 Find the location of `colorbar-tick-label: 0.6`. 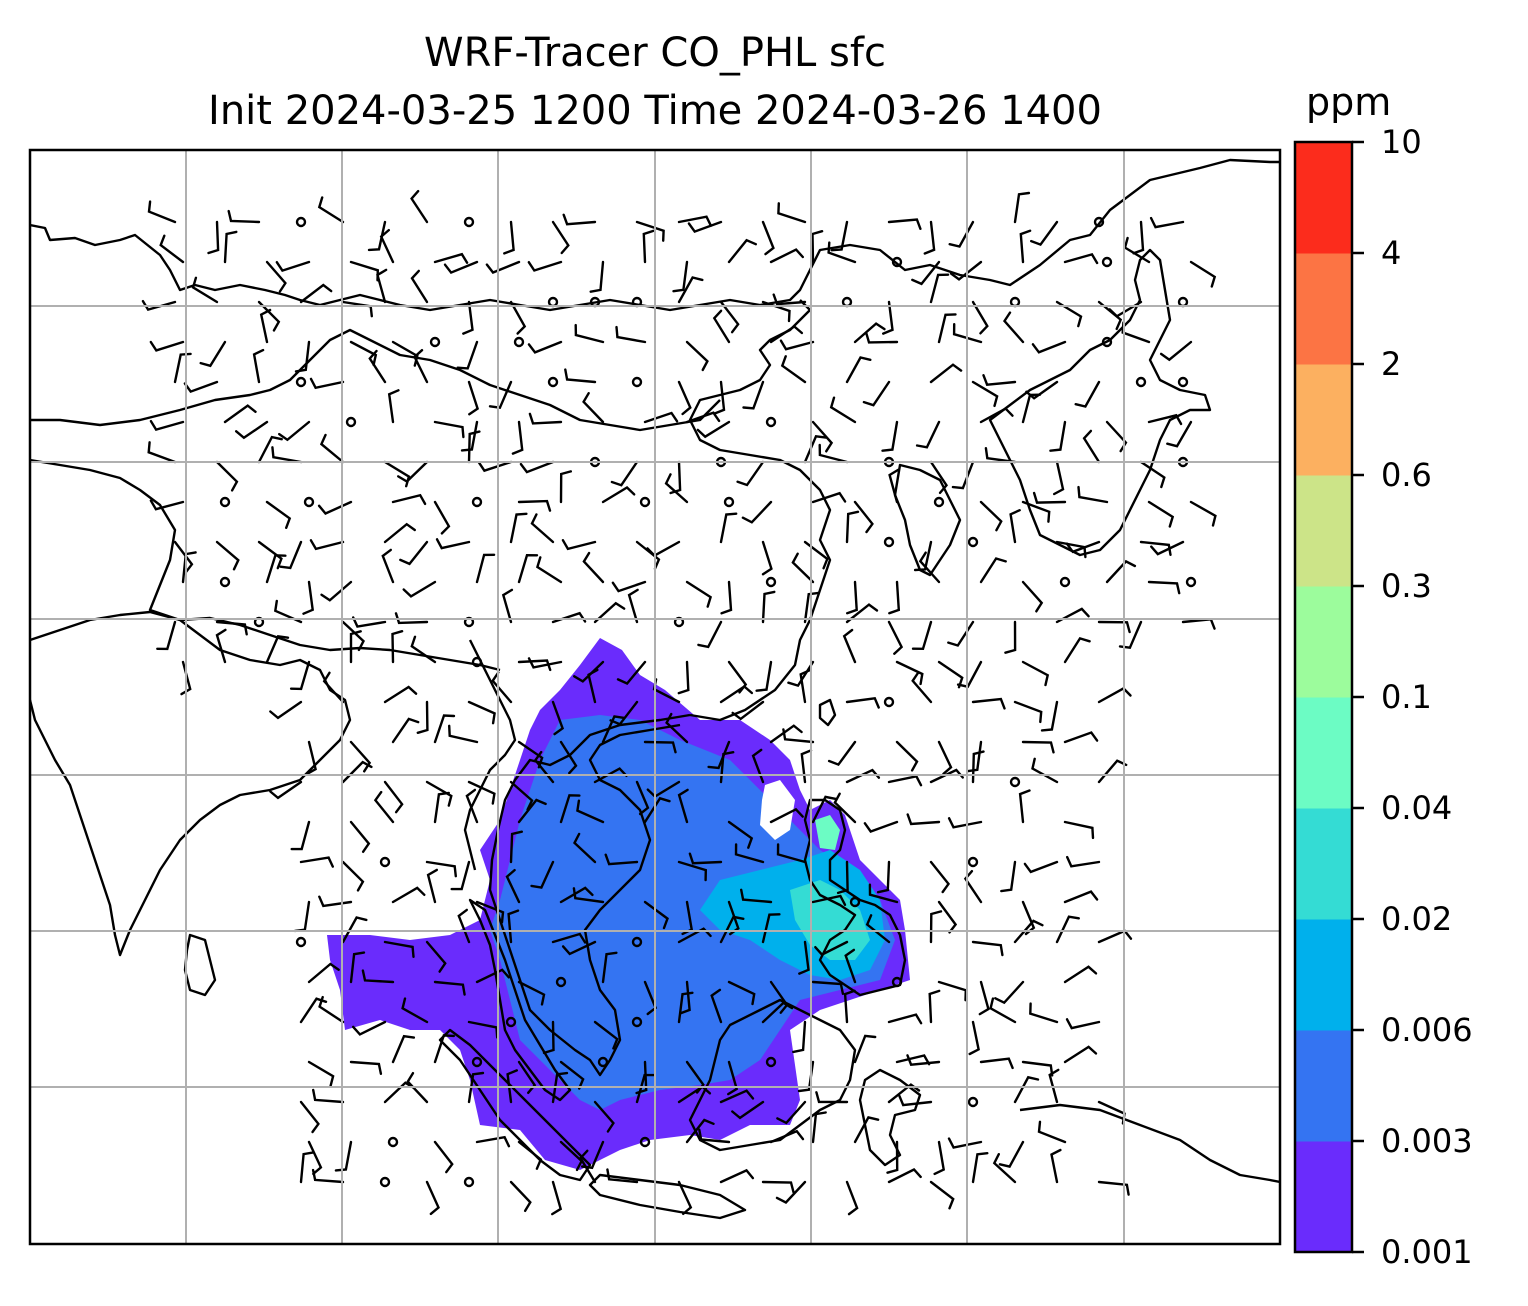

colorbar-tick-label: 0.6 is located at coordinates (1406, 475).